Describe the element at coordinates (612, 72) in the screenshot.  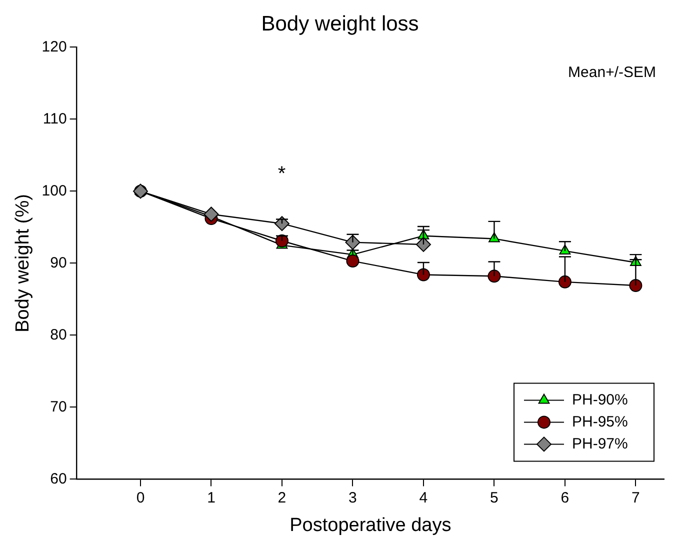
I see `annotation: Mean+/-SEM` at that location.